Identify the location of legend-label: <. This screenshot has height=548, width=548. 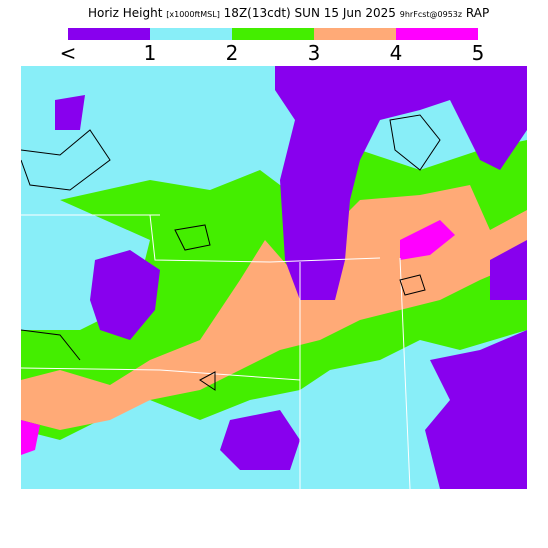
(68, 53).